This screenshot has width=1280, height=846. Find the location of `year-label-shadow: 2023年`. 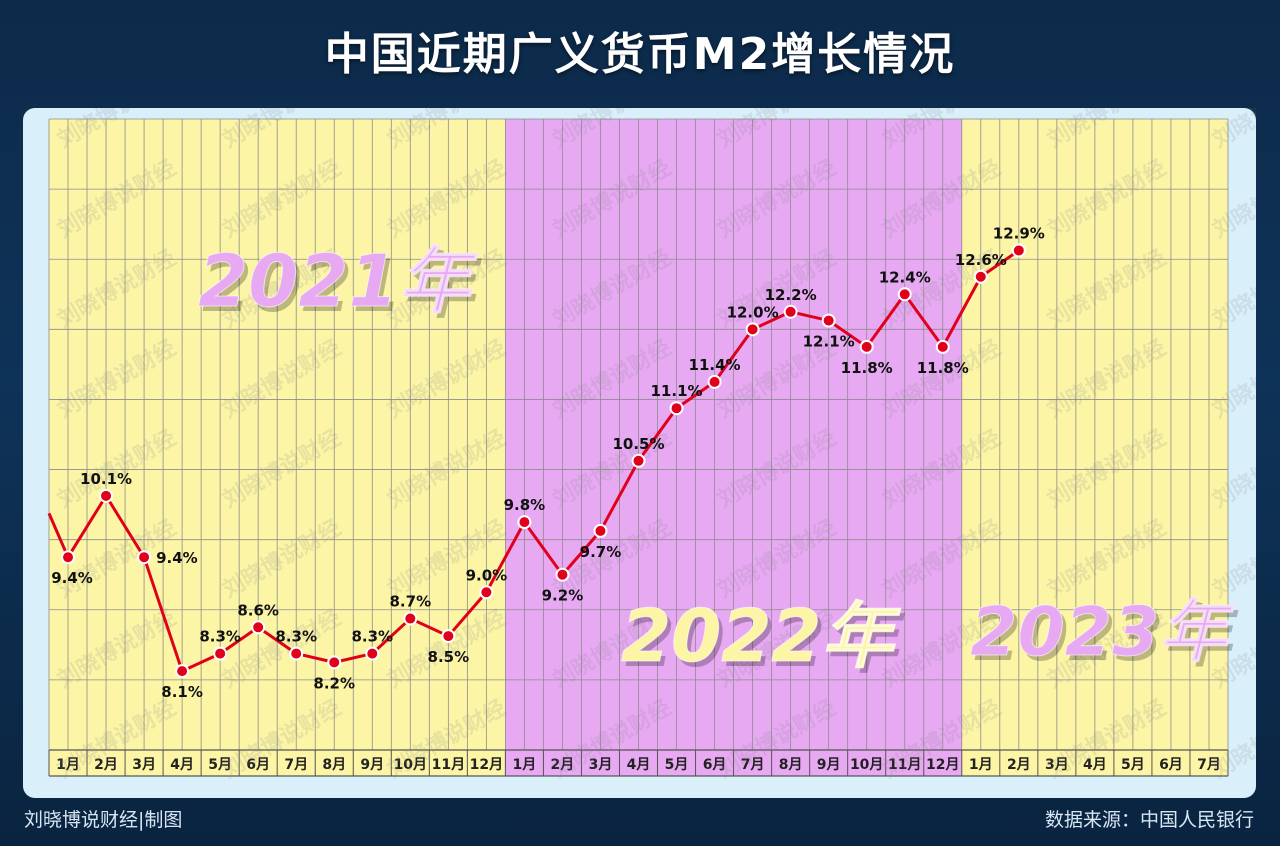

year-label-shadow: 2023年 is located at coordinates (1106, 637).